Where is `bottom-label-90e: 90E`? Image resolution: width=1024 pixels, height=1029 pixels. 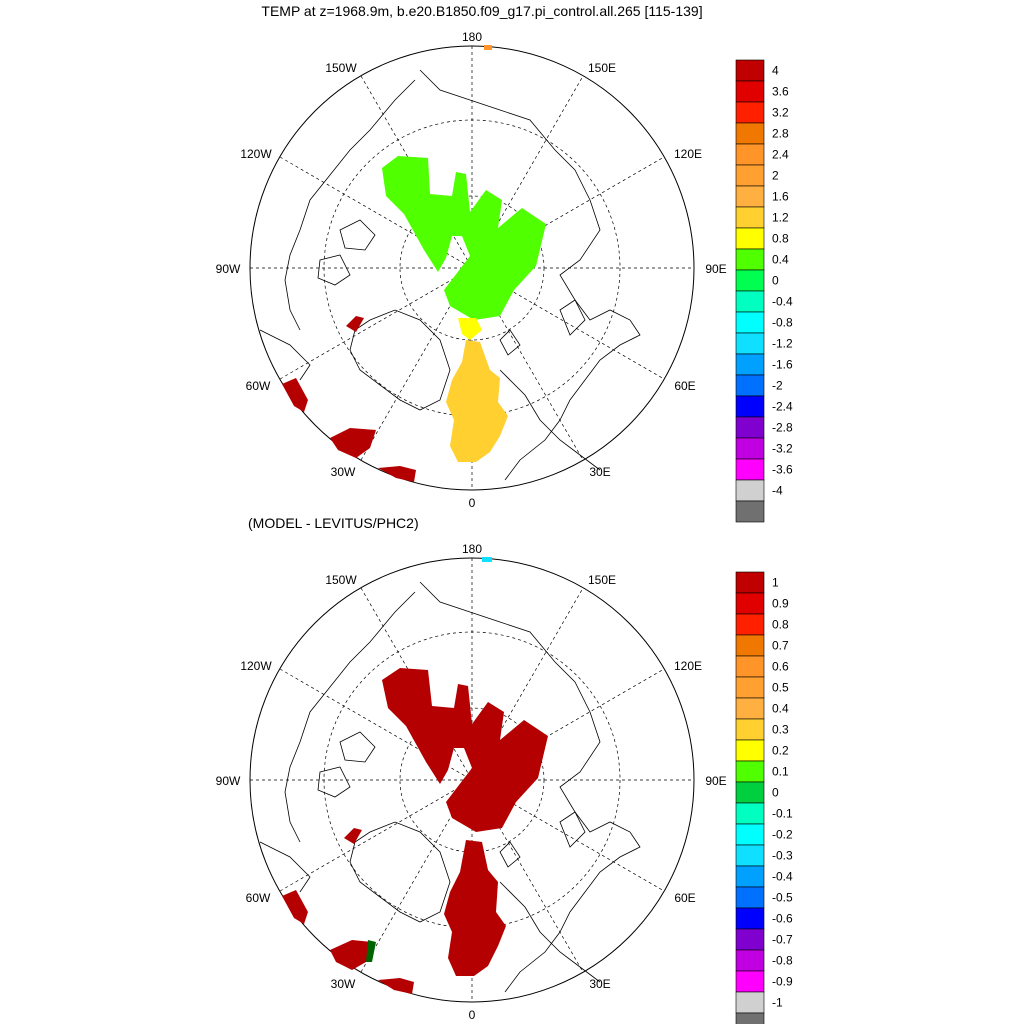 bottom-label-90e: 90E is located at coordinates (715, 781).